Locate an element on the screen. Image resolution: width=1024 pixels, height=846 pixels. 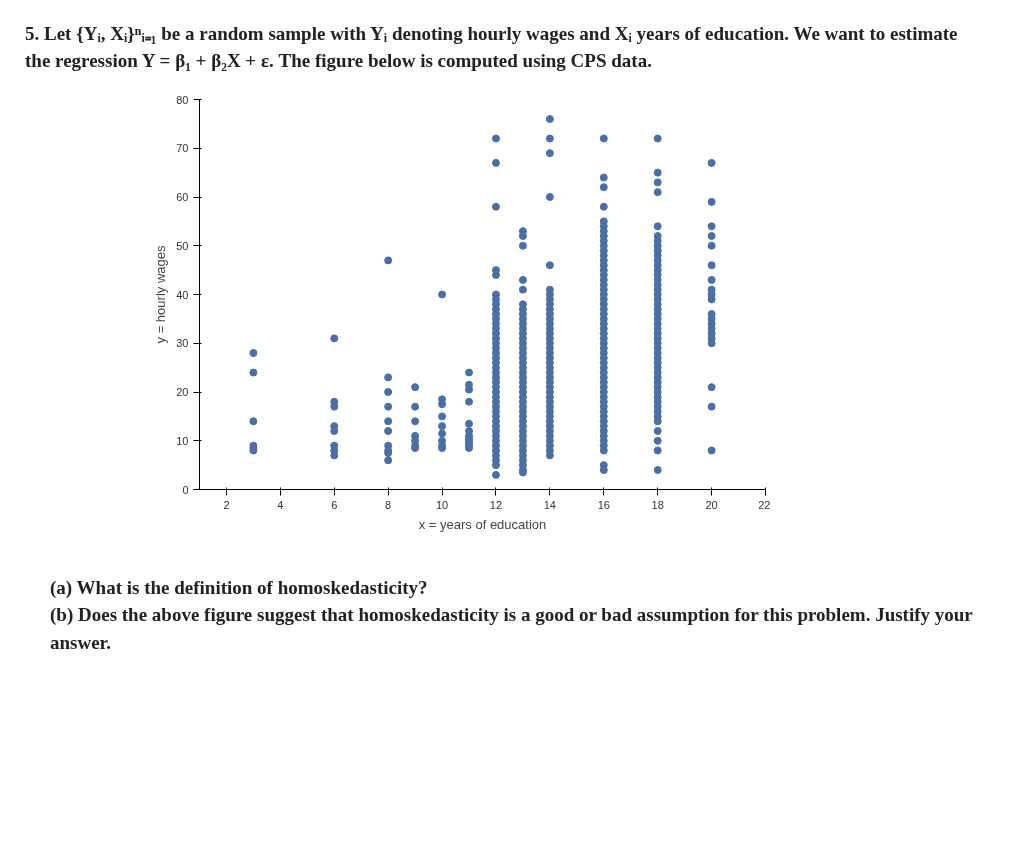
x-tick-label: 12 is located at coordinates (496, 504).